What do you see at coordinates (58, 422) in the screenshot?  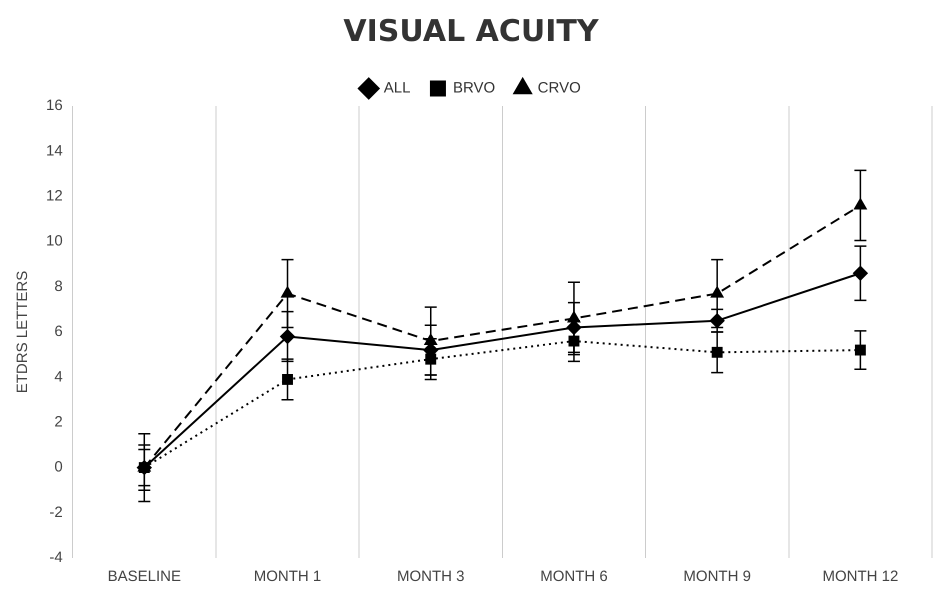 I see `y-tick-label: 2` at bounding box center [58, 422].